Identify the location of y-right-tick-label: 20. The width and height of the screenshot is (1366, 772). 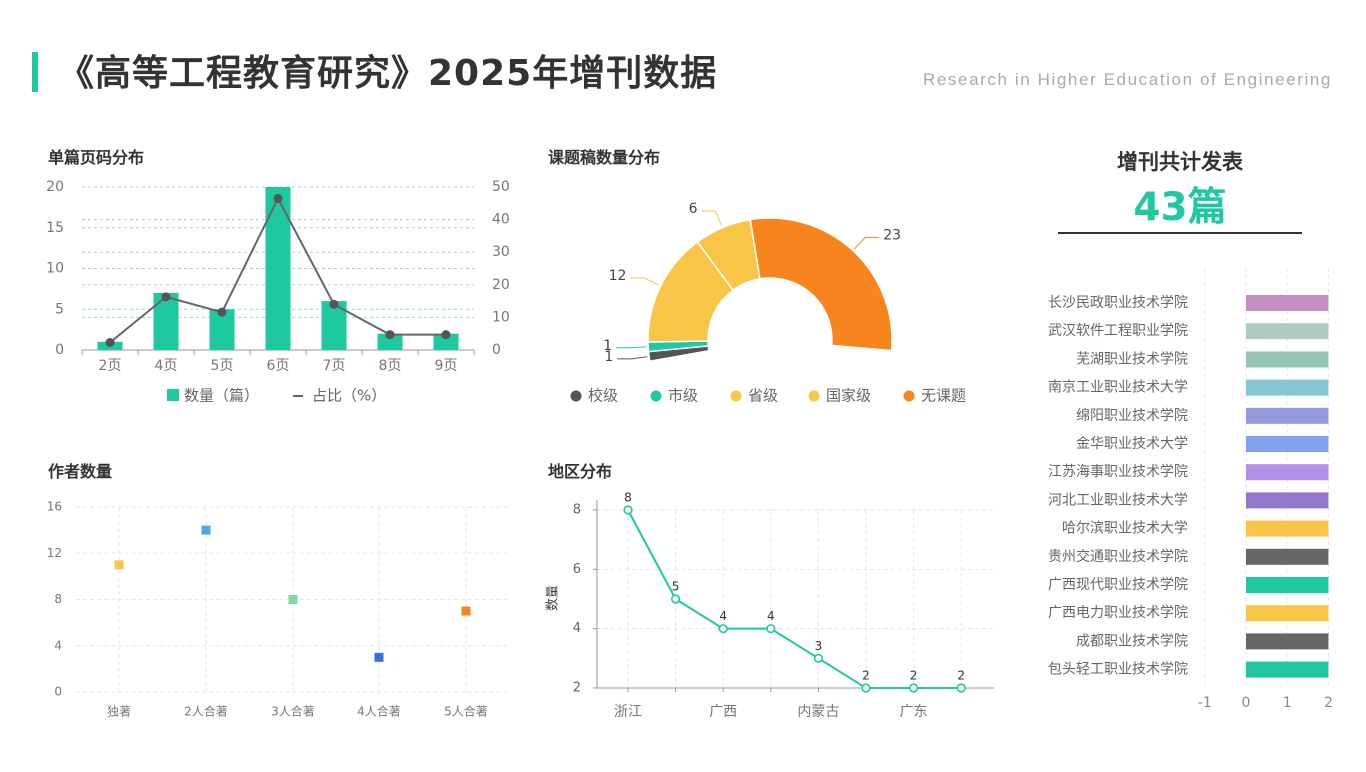
(501, 285).